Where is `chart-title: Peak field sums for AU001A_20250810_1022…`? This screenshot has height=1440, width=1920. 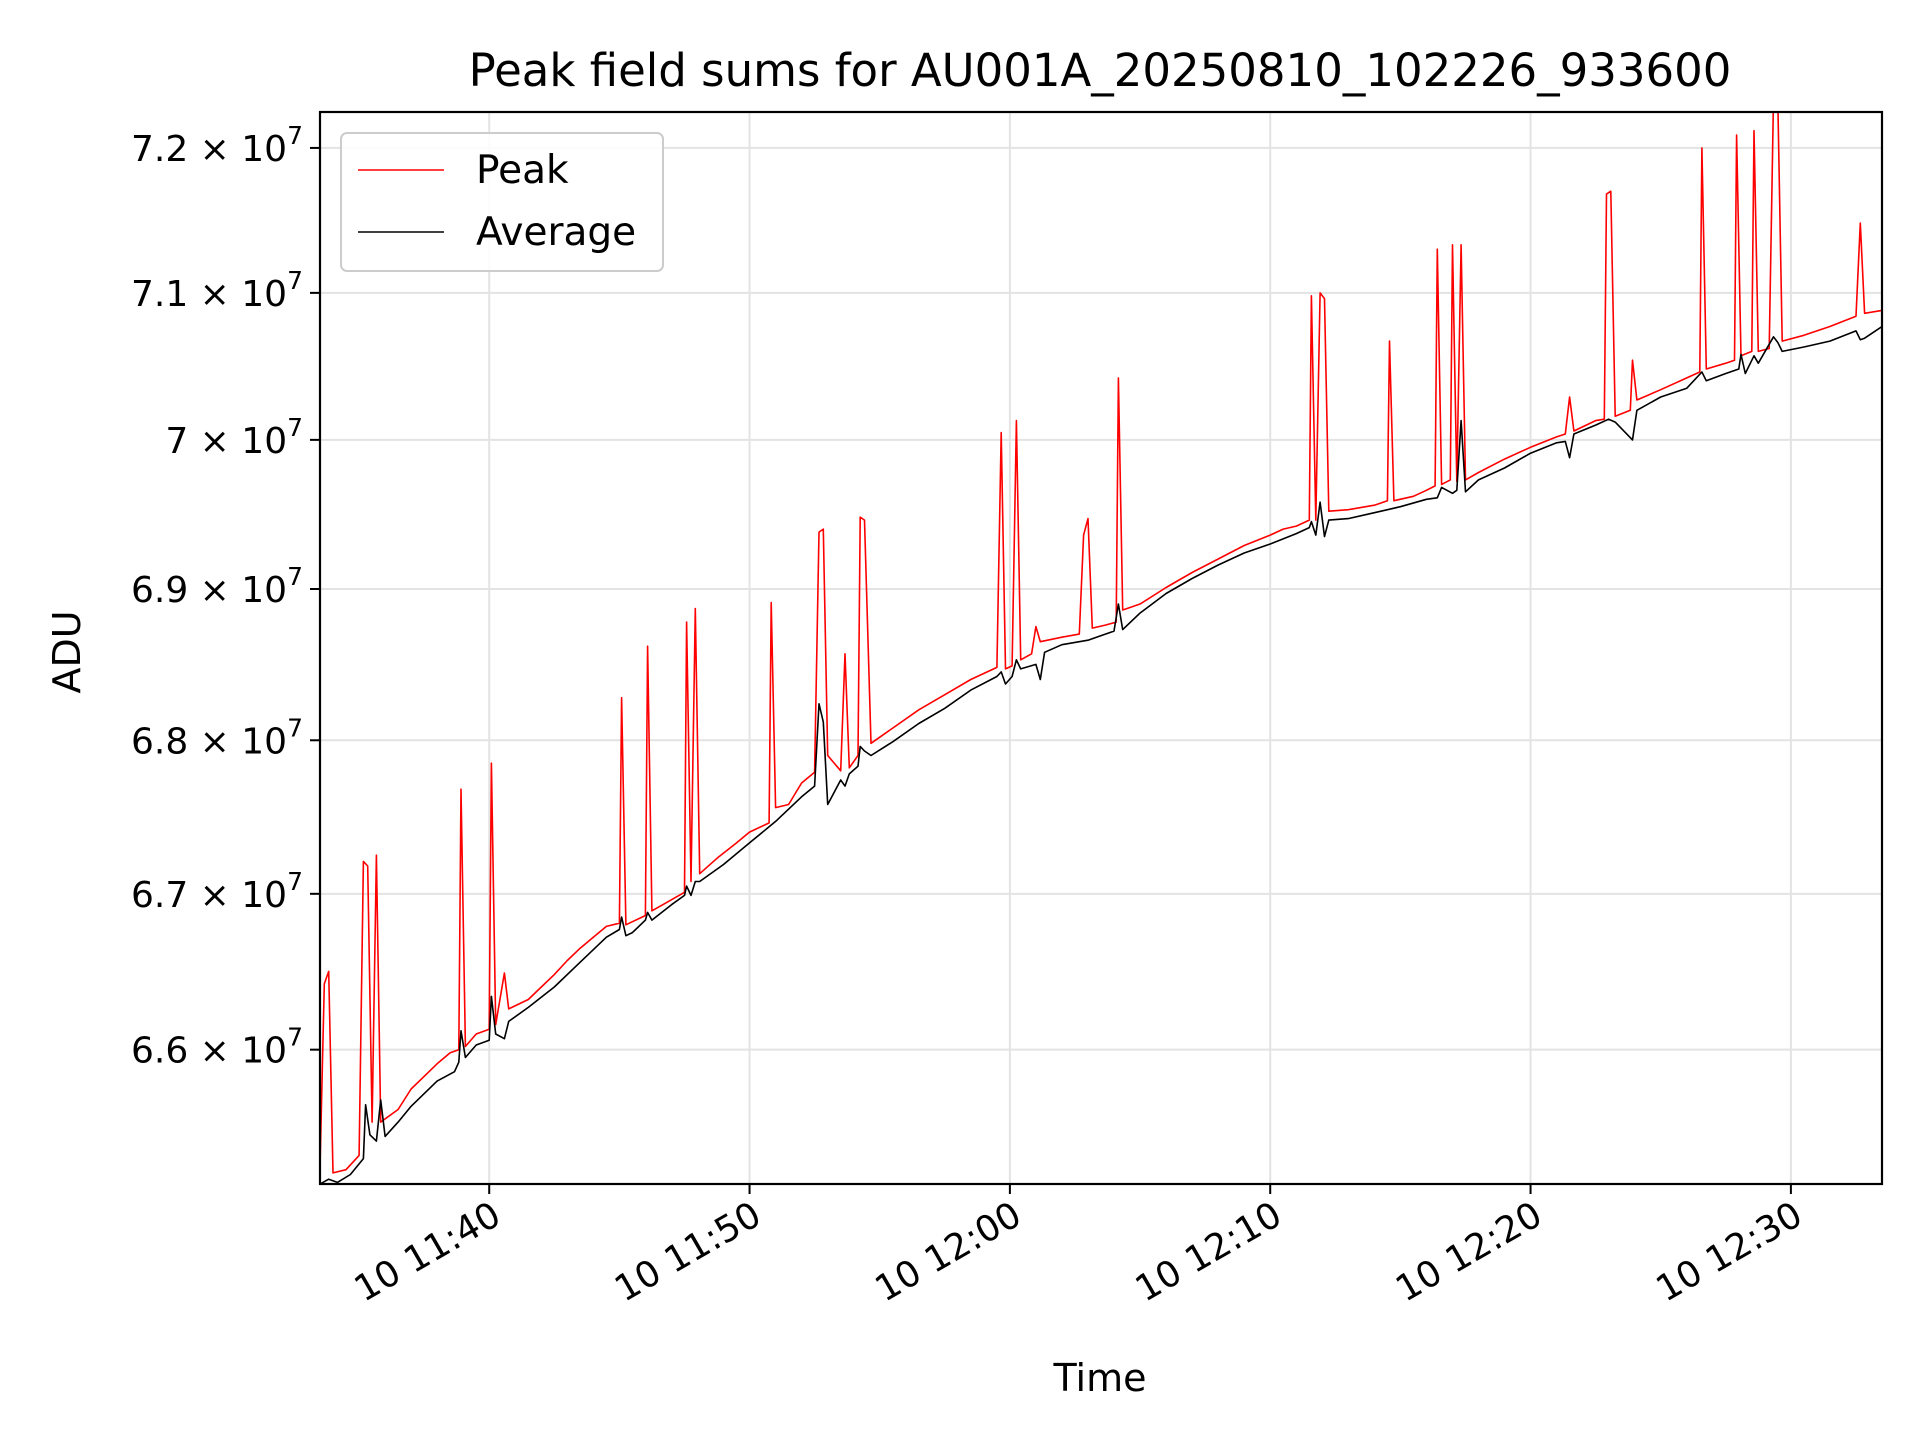
chart-title: Peak field sums for AU001A_20250810_1022… is located at coordinates (1100, 70).